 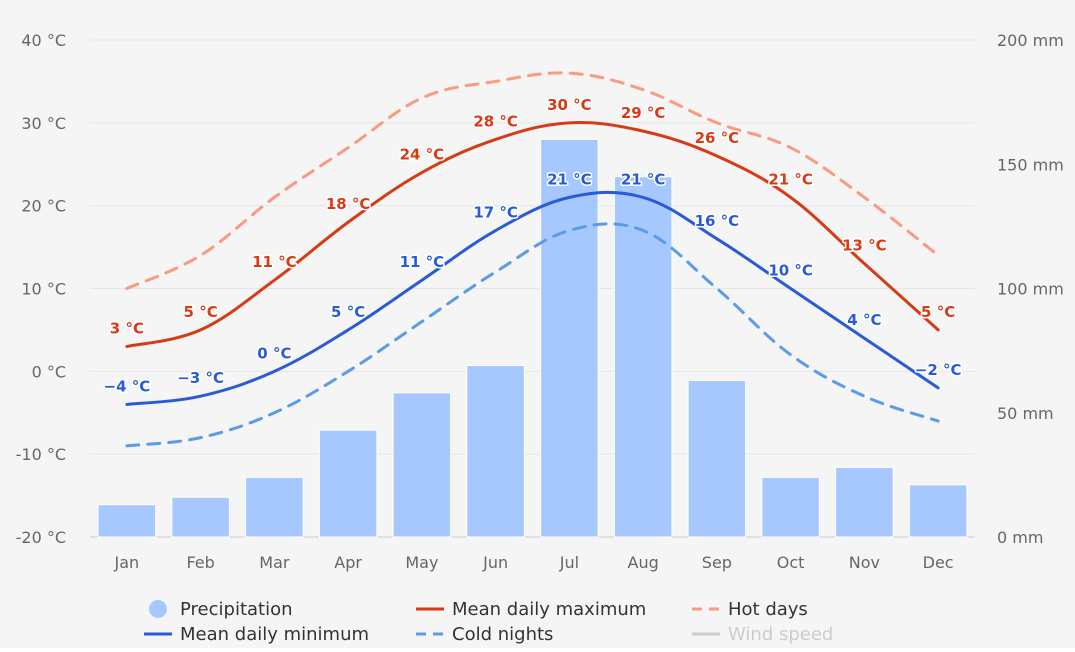 I want to click on mean-daily-maximum-data-label: 18 °C, so click(x=348, y=204).